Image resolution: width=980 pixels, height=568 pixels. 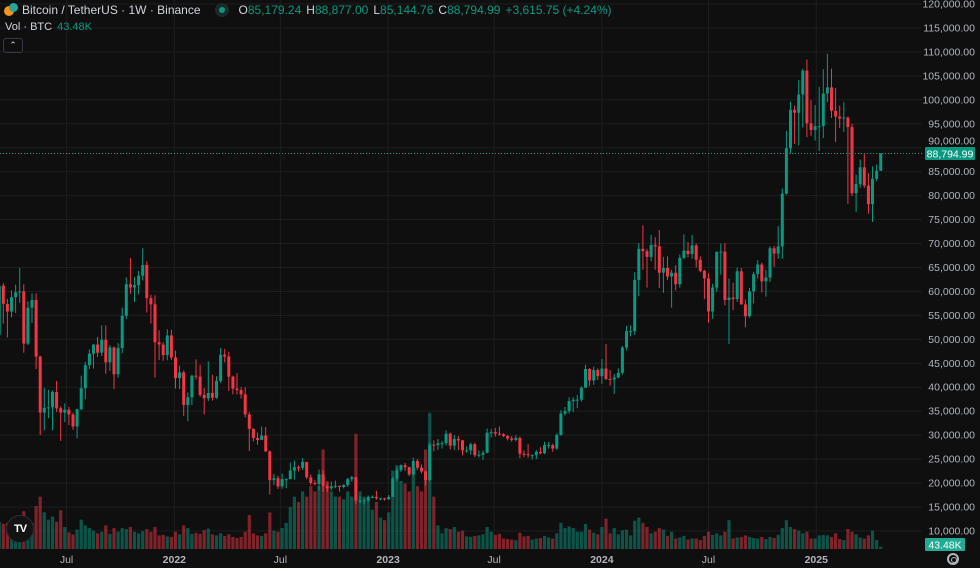 What do you see at coordinates (949, 28) in the screenshot?
I see `y-tick-label: 115,000.00` at bounding box center [949, 28].